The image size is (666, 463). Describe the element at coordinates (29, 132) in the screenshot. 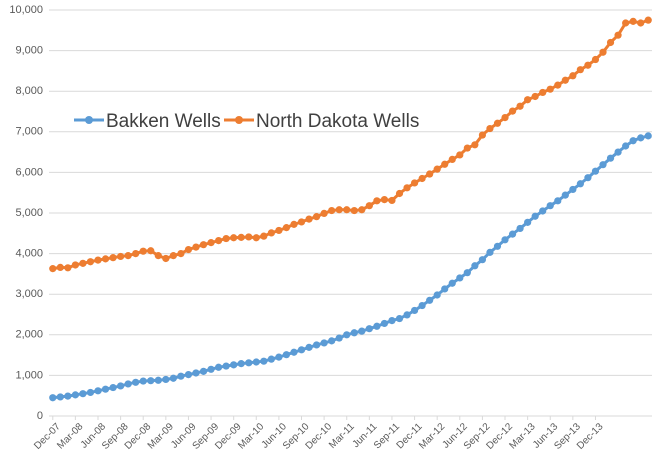

I see `y-tick-label: 7,000` at that location.